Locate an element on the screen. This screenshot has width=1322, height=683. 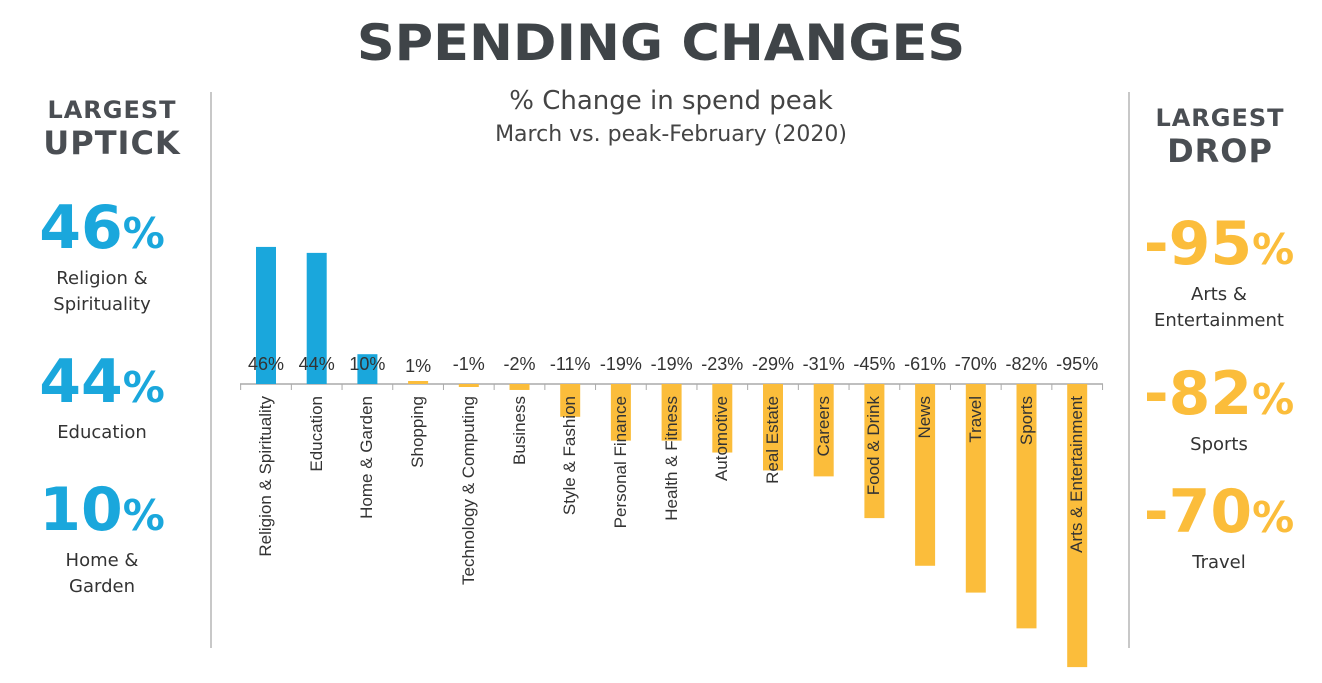
data-label: -1% is located at coordinates (468, 364).